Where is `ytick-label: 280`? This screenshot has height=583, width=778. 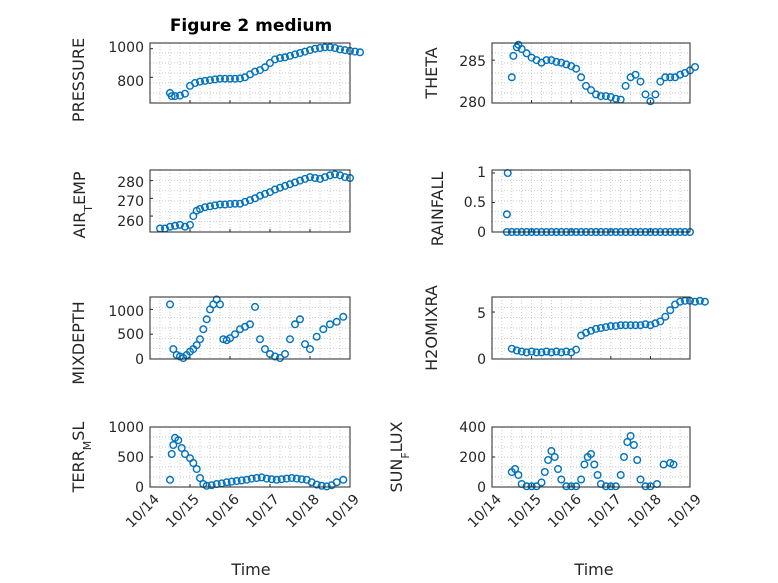
ytick-label: 280 is located at coordinates (472, 103).